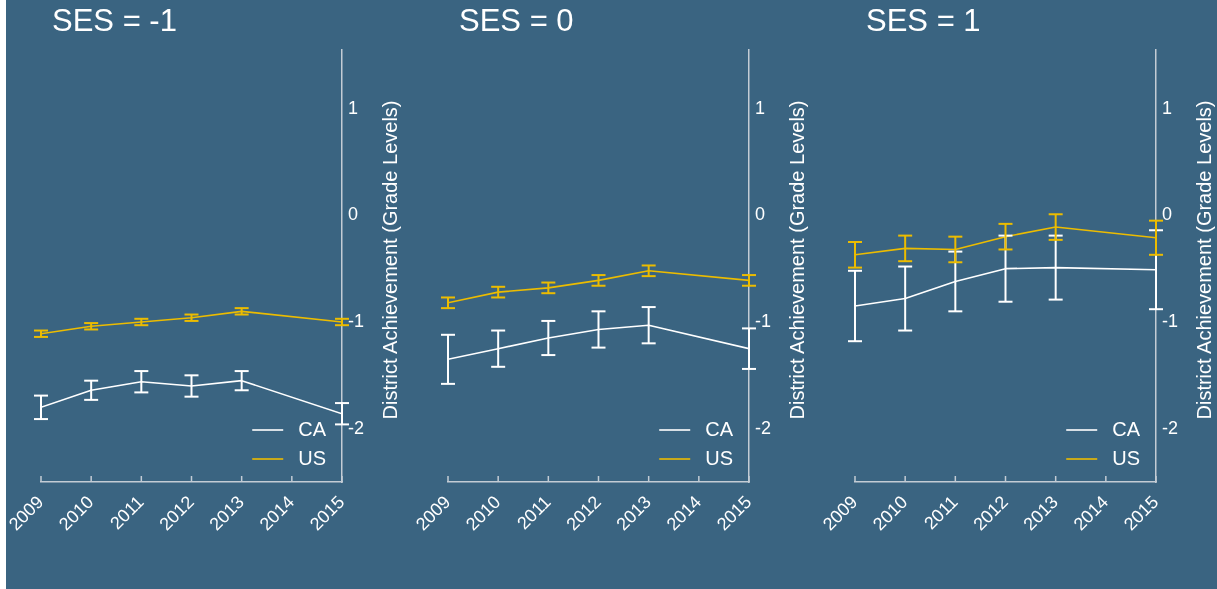  Describe the element at coordinates (114, 20) in the screenshot. I see `chart-title: SES = -1` at that location.